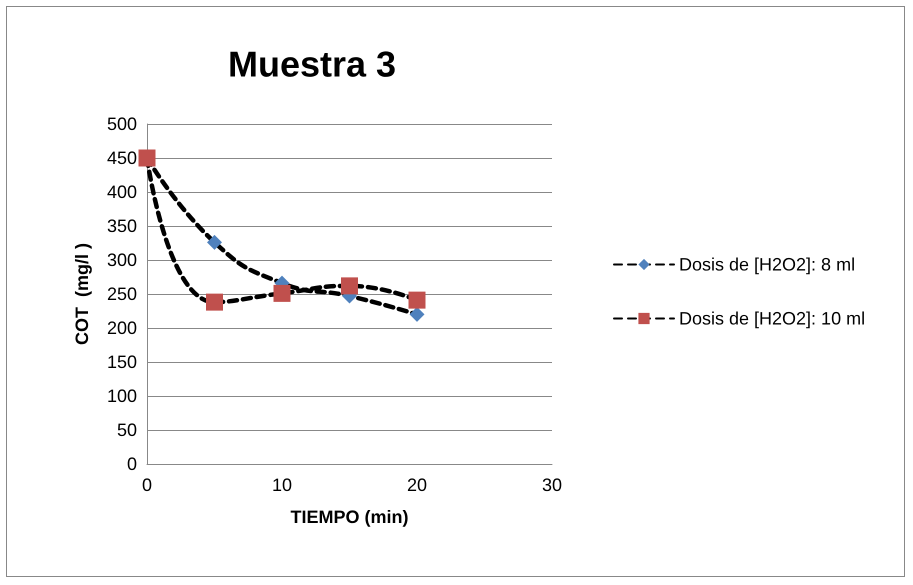 The image size is (913, 585). I want to click on y-tick-label: 350, so click(121, 226).